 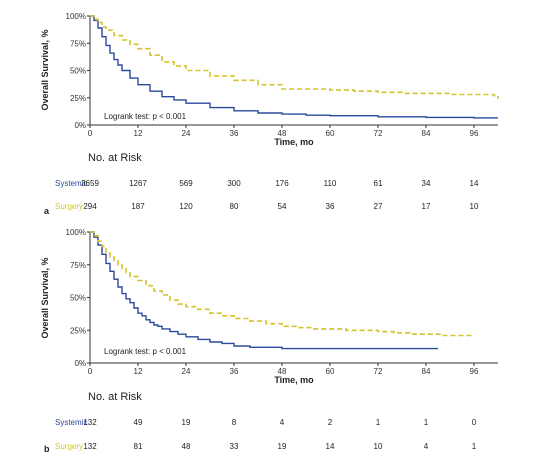 I want to click on risk-value: 120, so click(x=186, y=206).